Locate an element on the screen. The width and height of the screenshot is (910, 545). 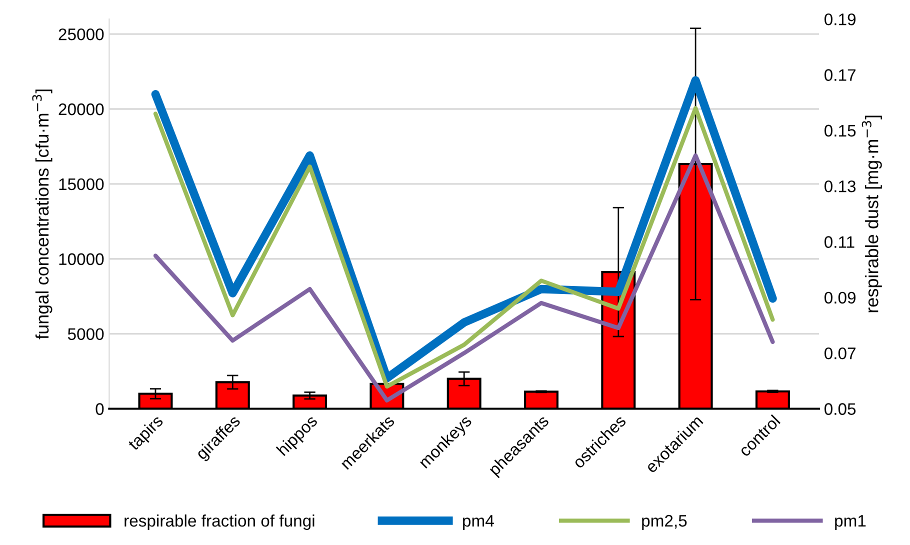
legend-label: pm2,5 is located at coordinates (664, 522).